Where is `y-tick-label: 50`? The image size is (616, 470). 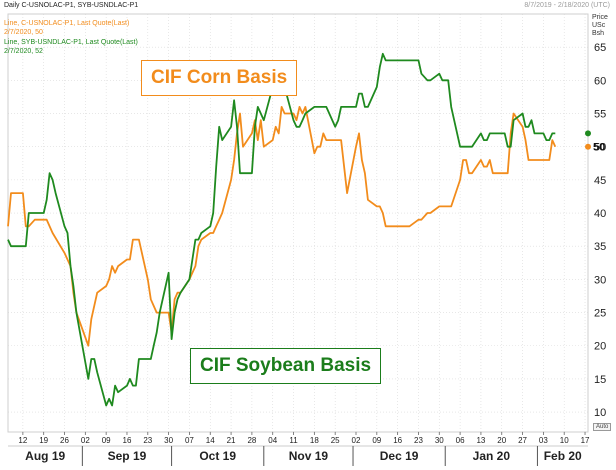 y-tick-label: 50 is located at coordinates (600, 148).